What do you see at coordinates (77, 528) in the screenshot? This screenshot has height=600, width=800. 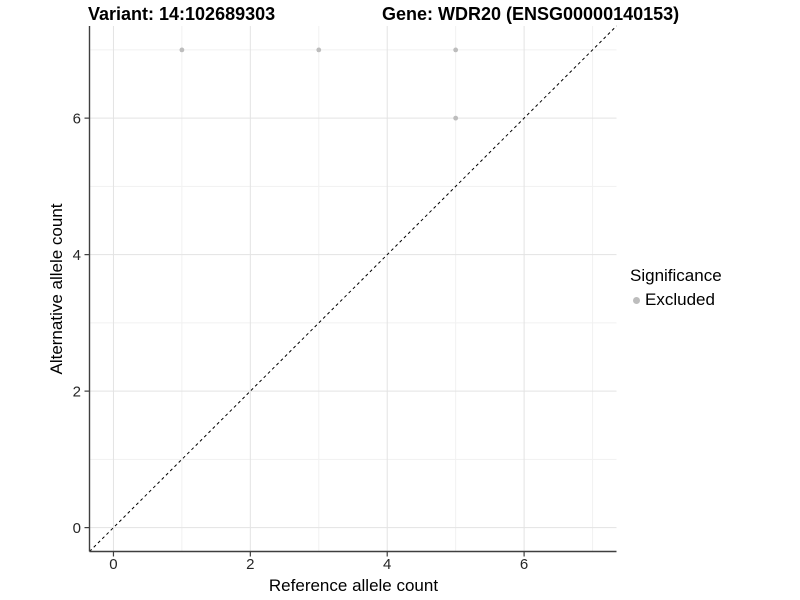 I see `y-tick-label: 0` at bounding box center [77, 528].